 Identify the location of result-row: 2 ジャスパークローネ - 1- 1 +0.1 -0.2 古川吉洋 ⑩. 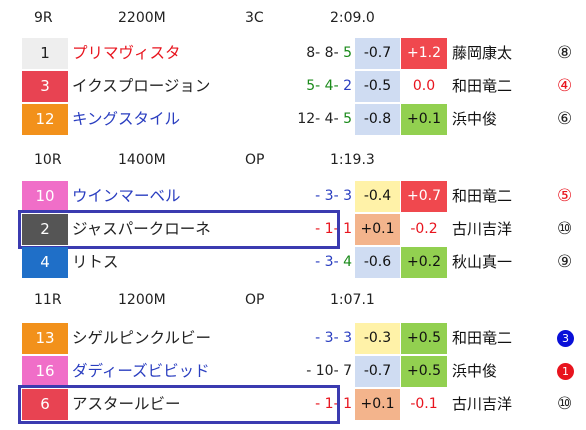
(304, 229).